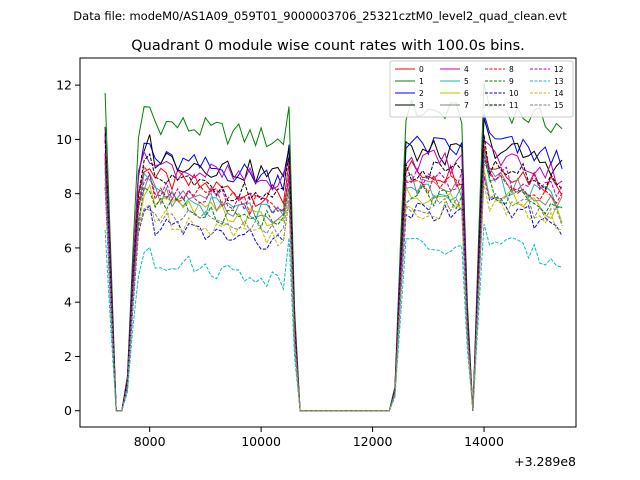  I want to click on x-tick-label: 12000, so click(373, 441).